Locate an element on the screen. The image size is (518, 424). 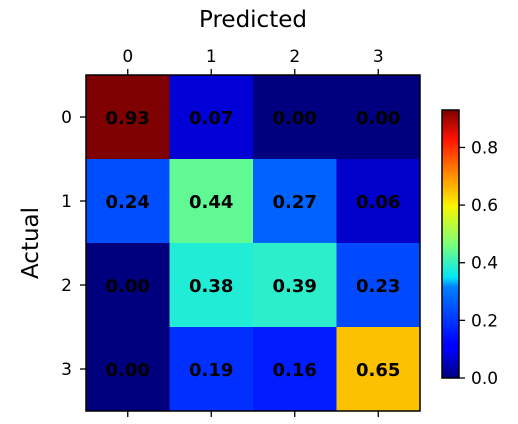
cell-value-label-r0-c3: 0.00 is located at coordinates (378, 118).